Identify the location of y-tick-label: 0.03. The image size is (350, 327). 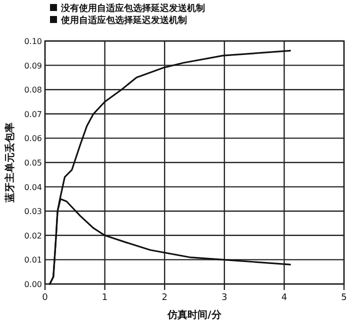
(33, 211).